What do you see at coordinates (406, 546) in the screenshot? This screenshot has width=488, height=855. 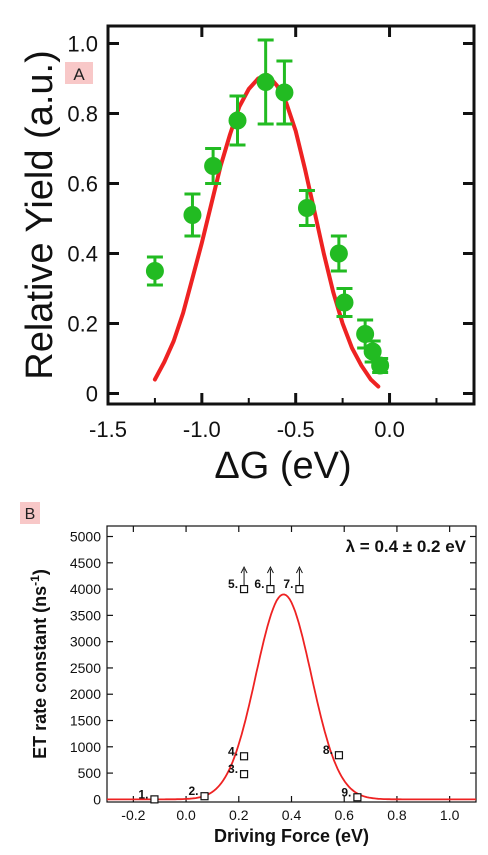 I see `lambda-annotation: λ = 0.4 ± 0.2 eV` at bounding box center [406, 546].